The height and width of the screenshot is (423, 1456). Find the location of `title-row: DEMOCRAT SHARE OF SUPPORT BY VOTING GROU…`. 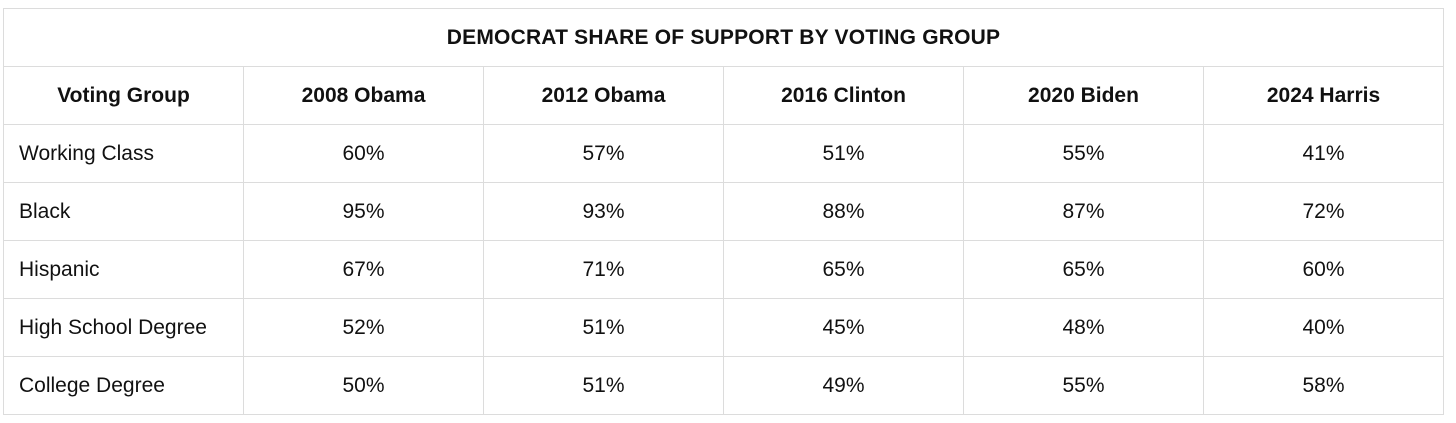

title-row: DEMOCRAT SHARE OF SUPPORT BY VOTING GROU… is located at coordinates (723, 37).